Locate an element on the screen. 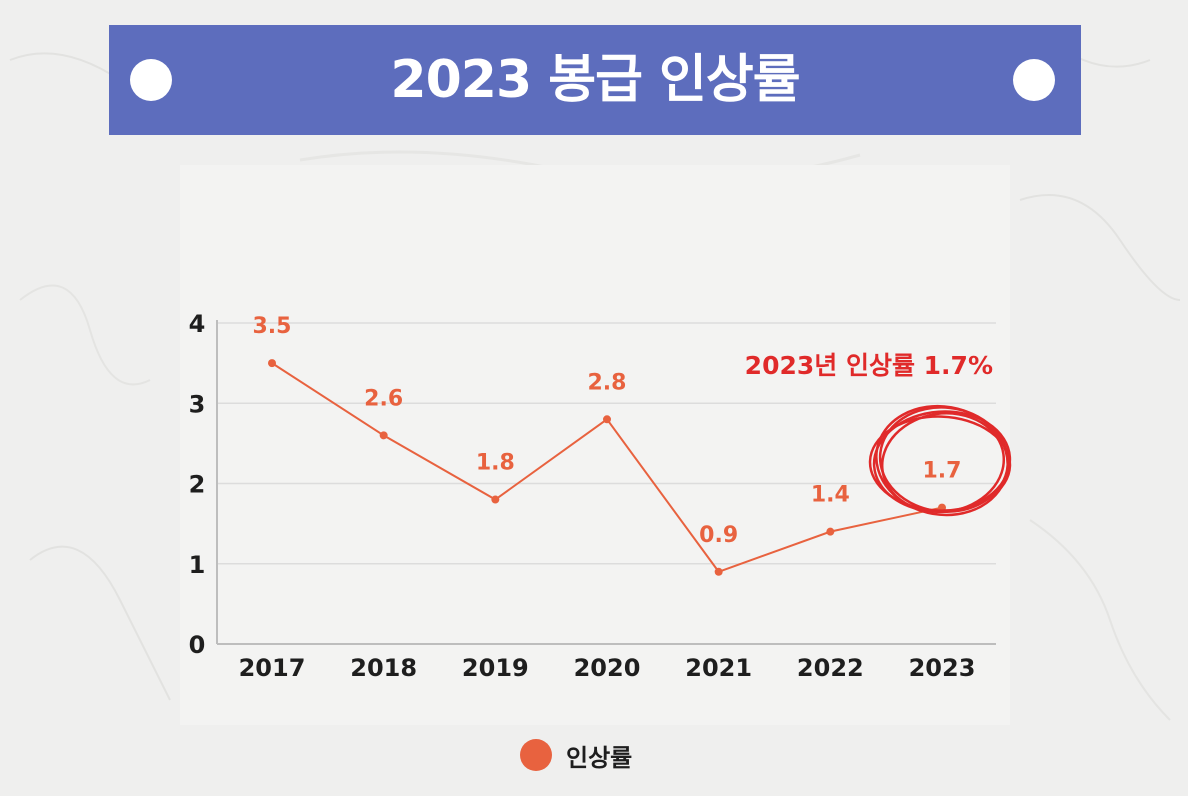 Image resolution: width=1188 pixels, height=796 pixels. data-label: 1.7 is located at coordinates (942, 471).